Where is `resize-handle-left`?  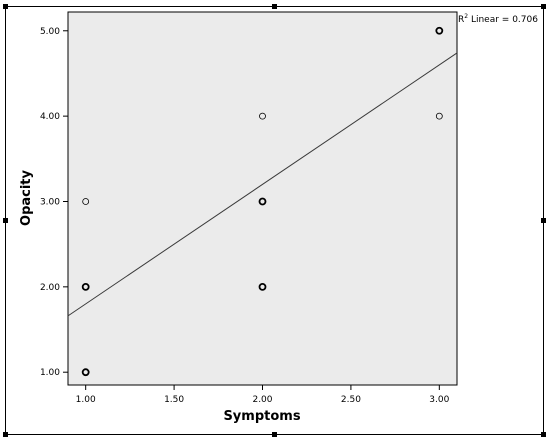 resize-handle-left is located at coordinates (5, 220).